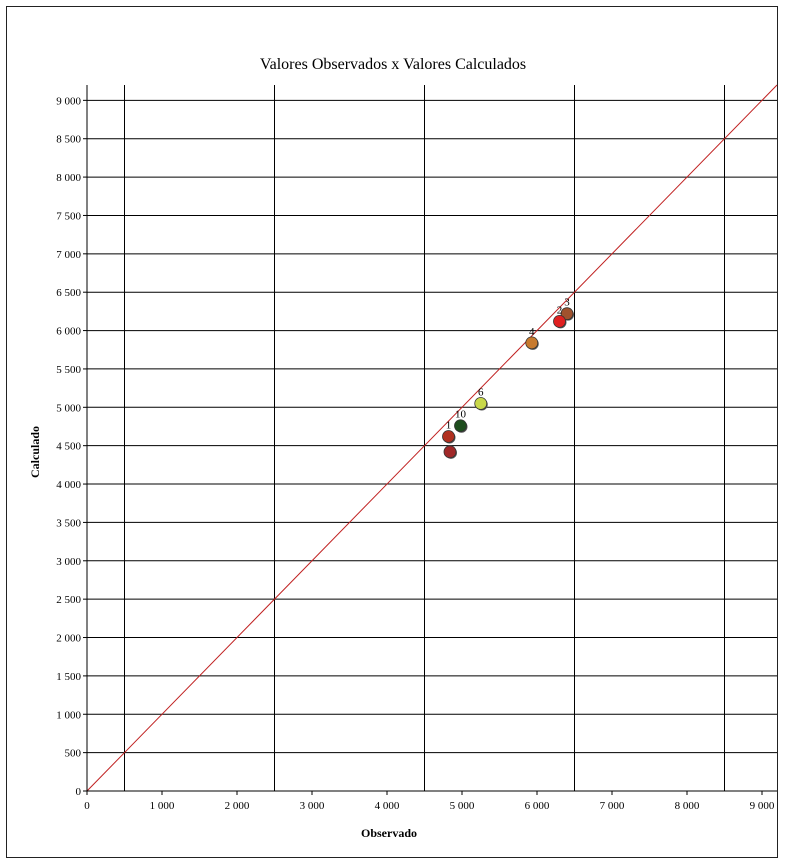 The width and height of the screenshot is (787, 868). What do you see at coordinates (449, 425) in the screenshot?
I see `data-point-label: 1` at bounding box center [449, 425].